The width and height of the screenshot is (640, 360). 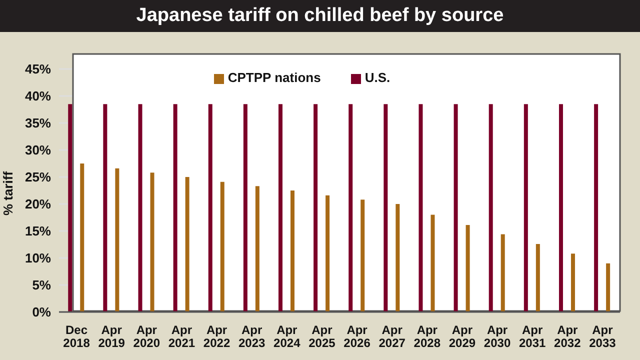 I want to click on x-tick-label: Dec 2018, so click(x=76, y=336).